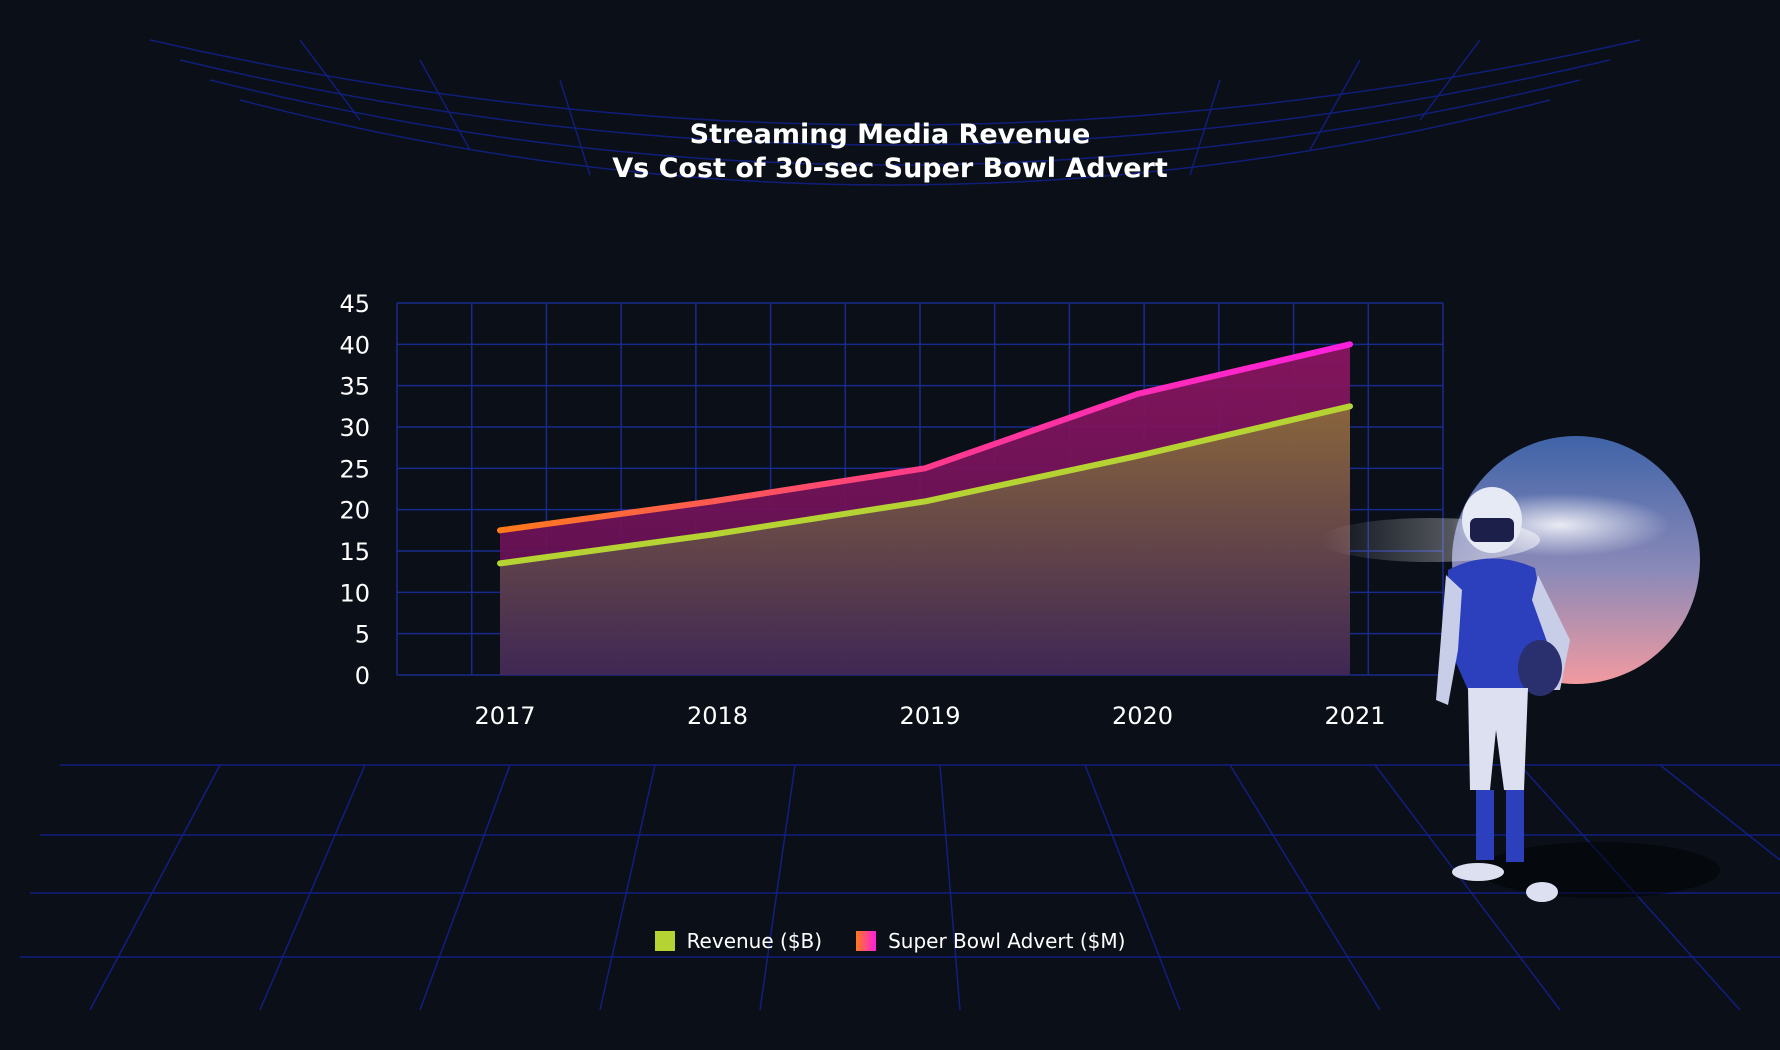 The width and height of the screenshot is (1780, 1050). What do you see at coordinates (925, 485) in the screenshot?
I see `series-line-revenue` at bounding box center [925, 485].